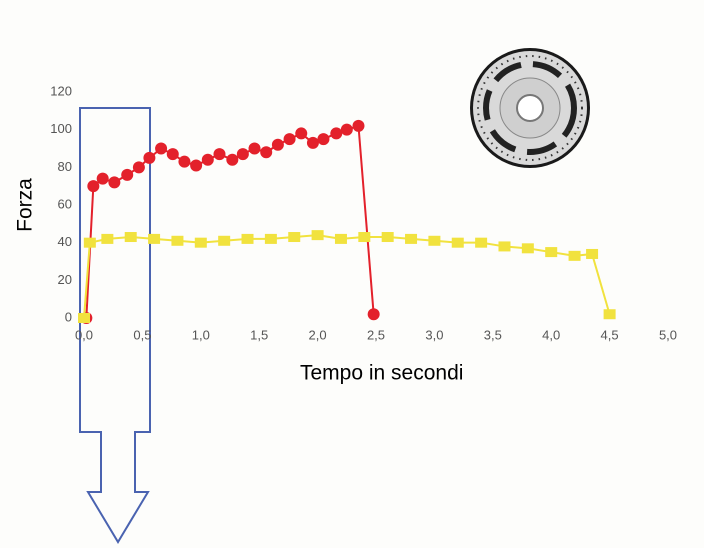 Image resolution: width=704 pixels, height=548 pixels. I want to click on x-tick-label: 2,0, so click(318, 334).